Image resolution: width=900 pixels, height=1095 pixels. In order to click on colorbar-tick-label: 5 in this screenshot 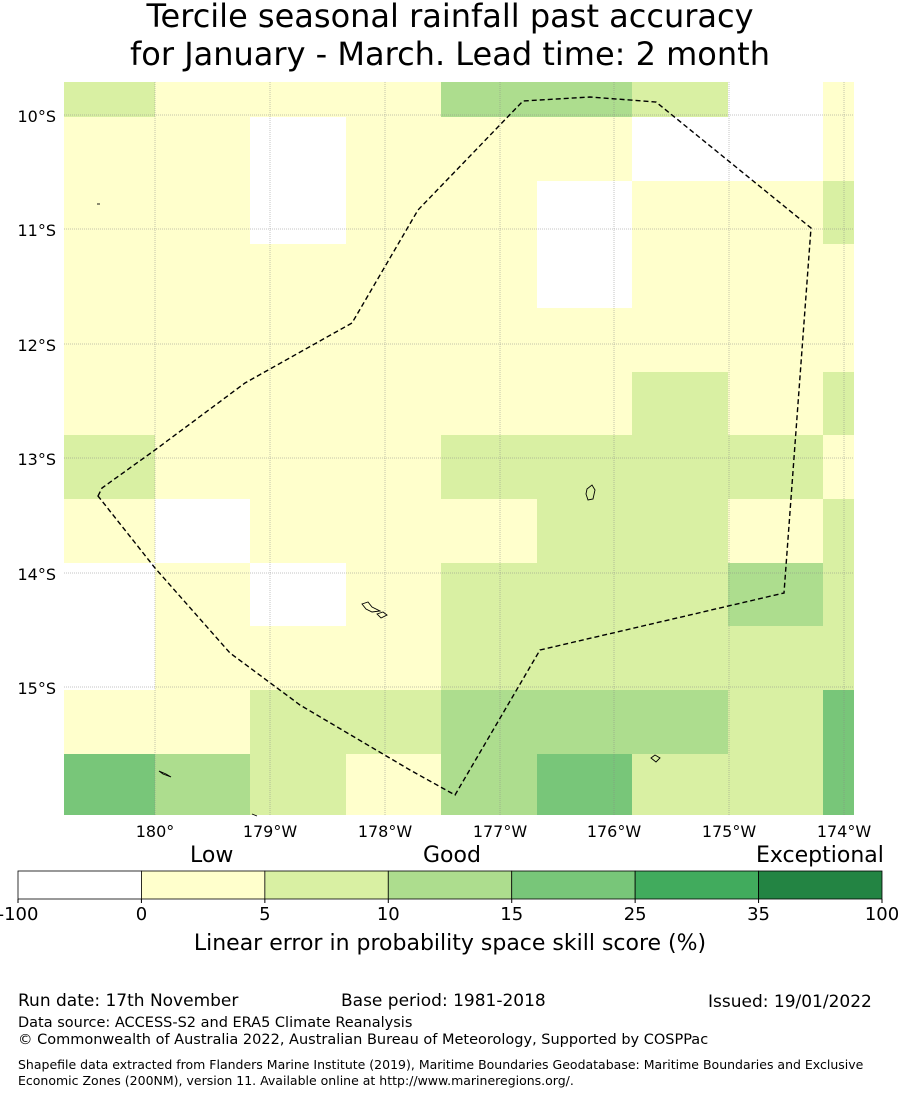, I will do `click(264, 914)`.